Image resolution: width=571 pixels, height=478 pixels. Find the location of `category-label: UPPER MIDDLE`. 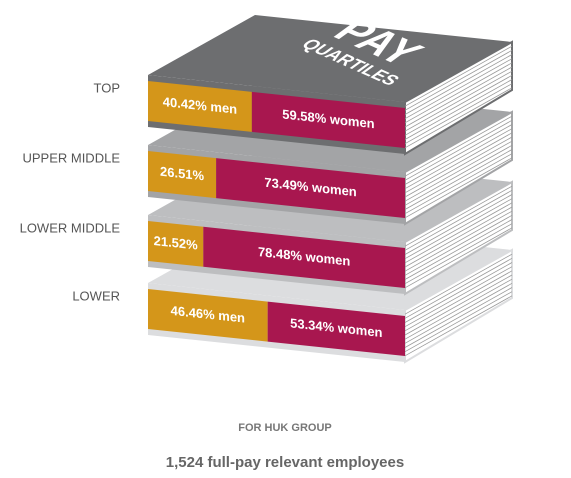

category-label: UPPER MIDDLE is located at coordinates (71, 157).